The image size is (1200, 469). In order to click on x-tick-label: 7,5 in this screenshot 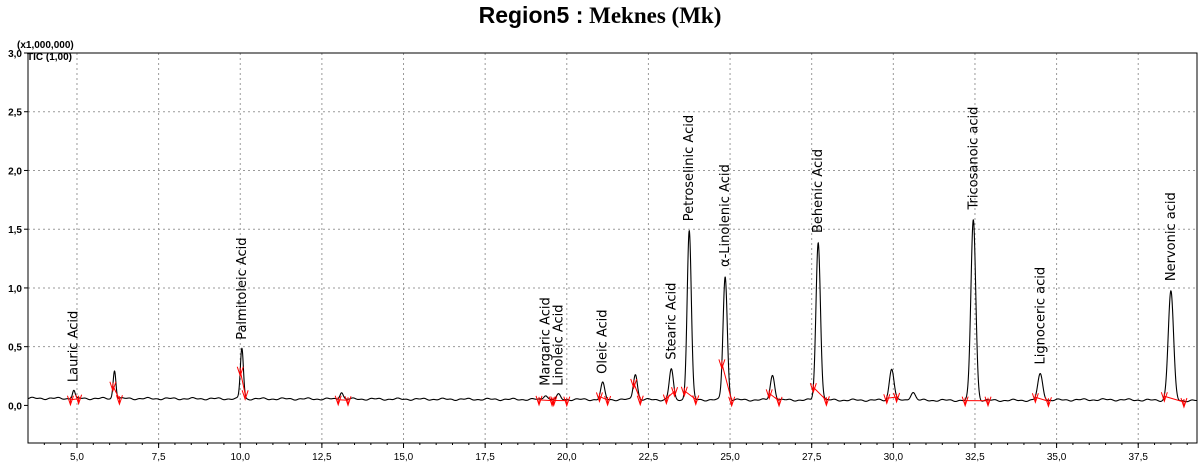, I will do `click(159, 457)`.